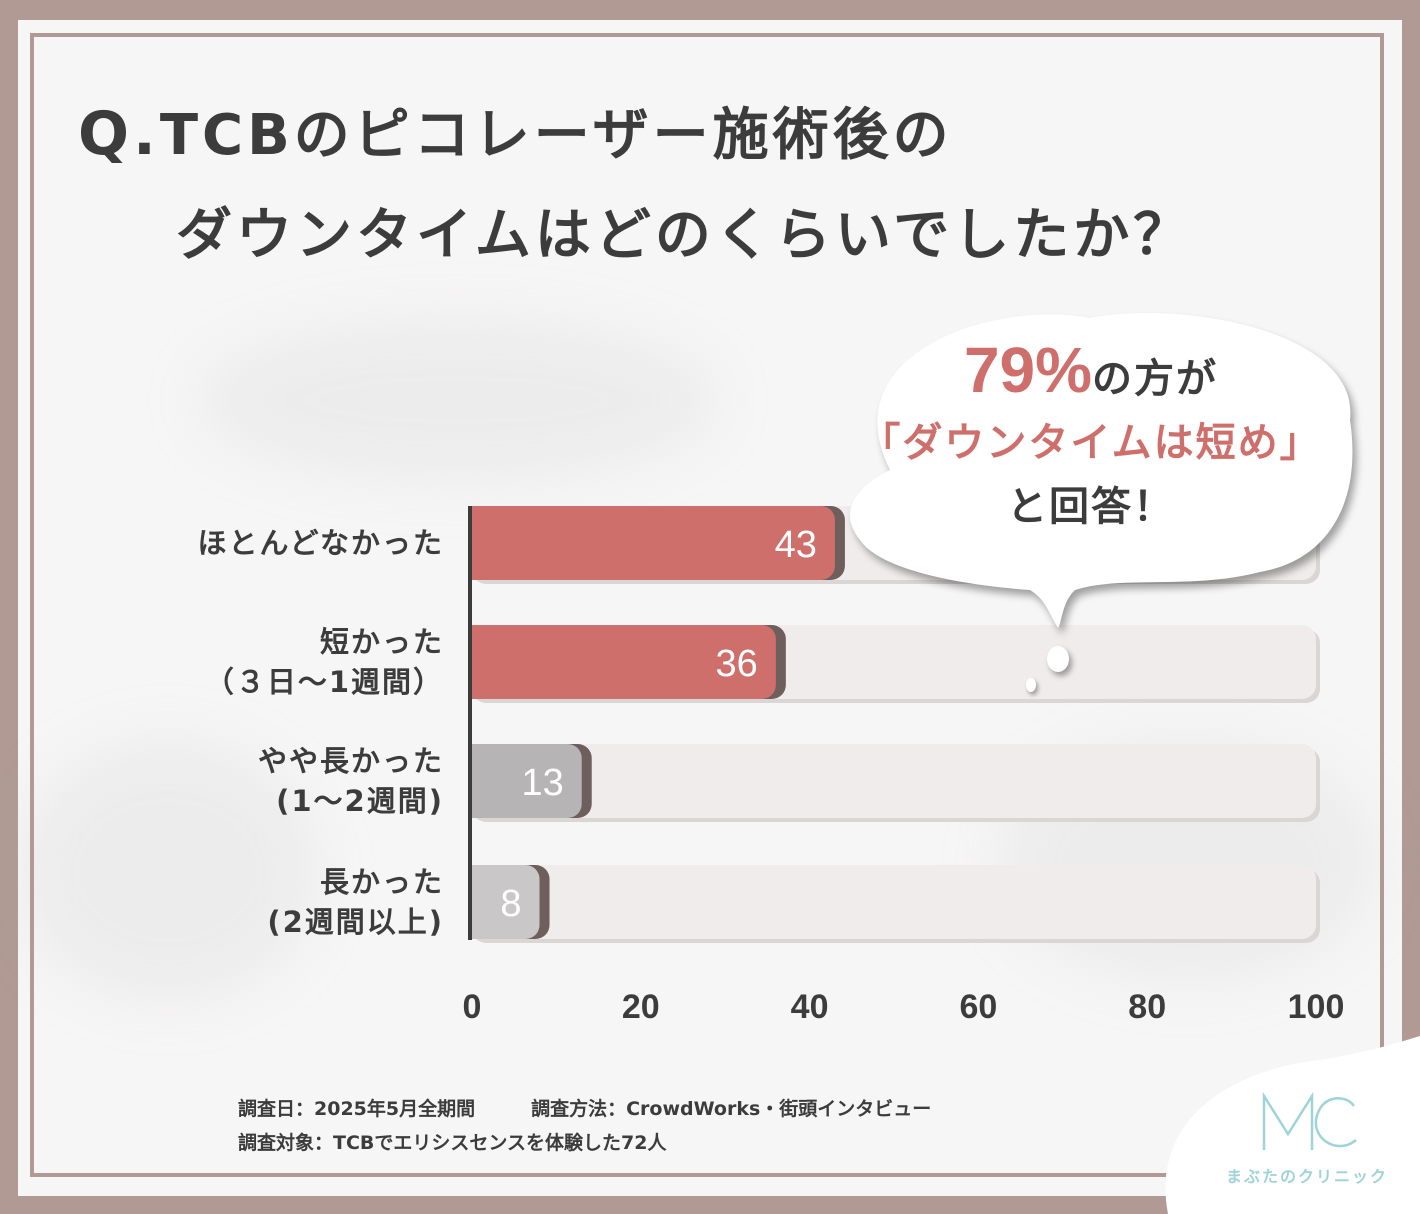  Describe the element at coordinates (731, 1109) in the screenshot. I see `survey-method: 調査方法：CrowdWorks・街頭インタビュー` at that location.